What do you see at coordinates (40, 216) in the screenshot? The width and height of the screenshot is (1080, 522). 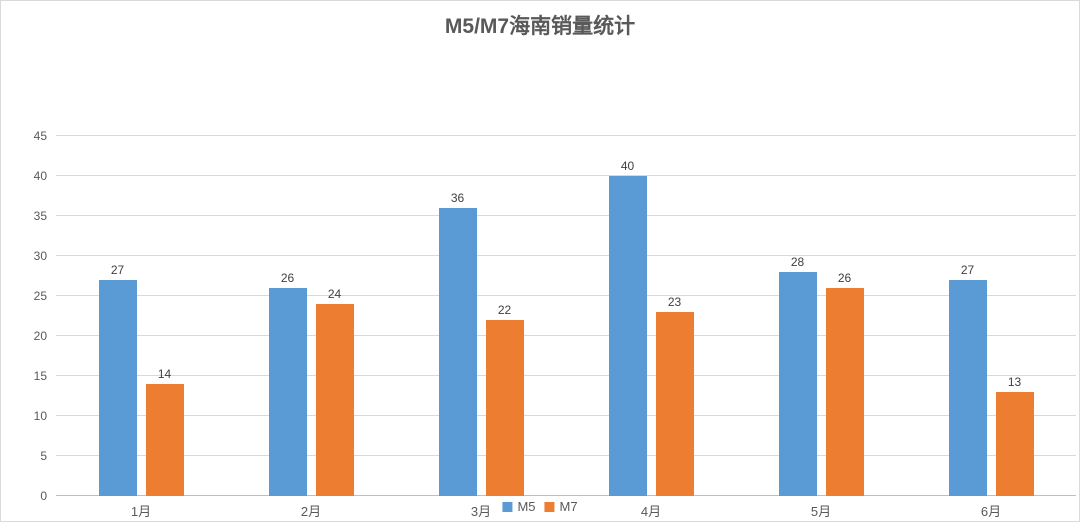 I see `y-tick-label: 35` at bounding box center [40, 216].